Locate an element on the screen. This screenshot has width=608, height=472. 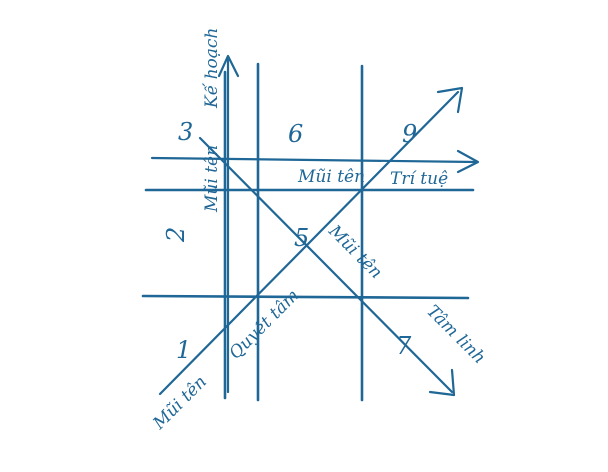
arrow-tri-tue-head is located at coordinates (468, 161).